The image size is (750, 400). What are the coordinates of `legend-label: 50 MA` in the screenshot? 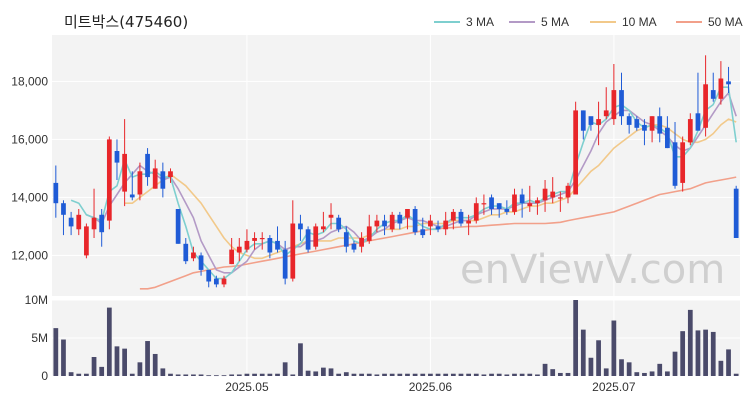 It's located at (725, 22).